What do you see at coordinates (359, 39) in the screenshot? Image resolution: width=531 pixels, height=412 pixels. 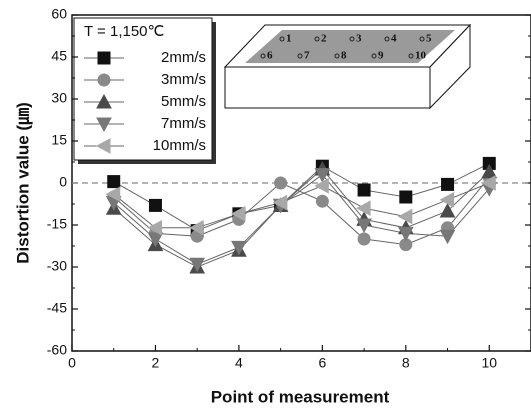 I see `inset-label: 3` at bounding box center [359, 39].